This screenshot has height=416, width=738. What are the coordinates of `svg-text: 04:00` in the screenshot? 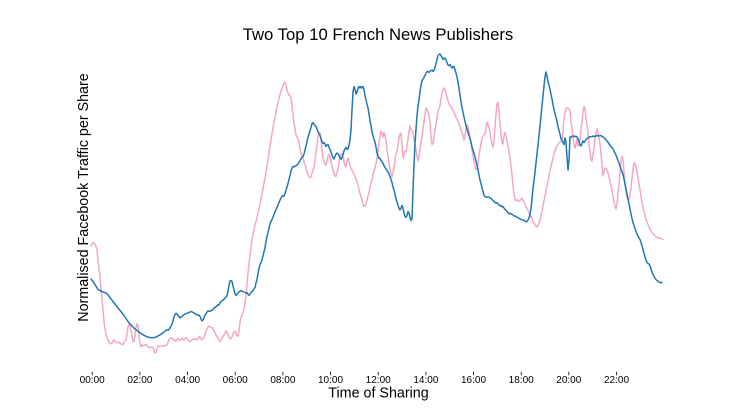 It's located at (187, 380).